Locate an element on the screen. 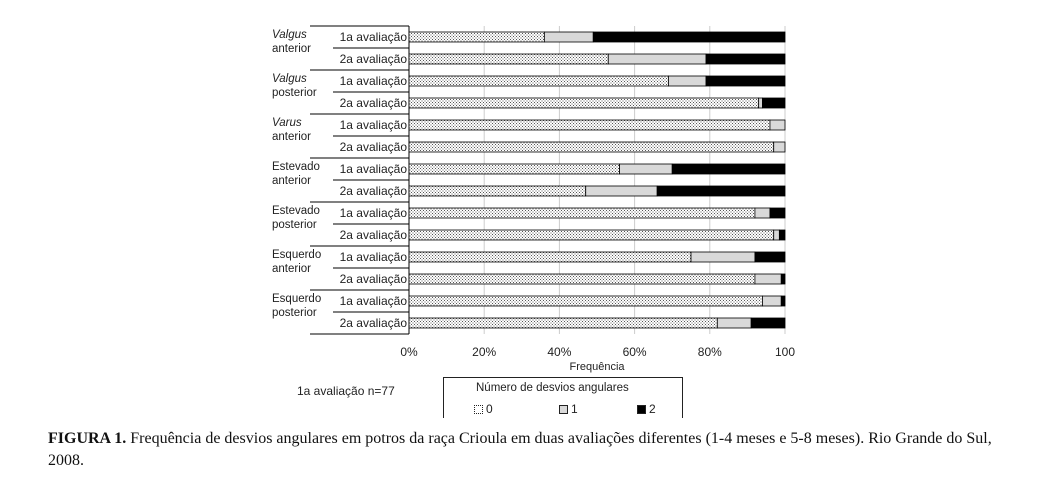  legend-swatch-gray-icon is located at coordinates (563, 409).